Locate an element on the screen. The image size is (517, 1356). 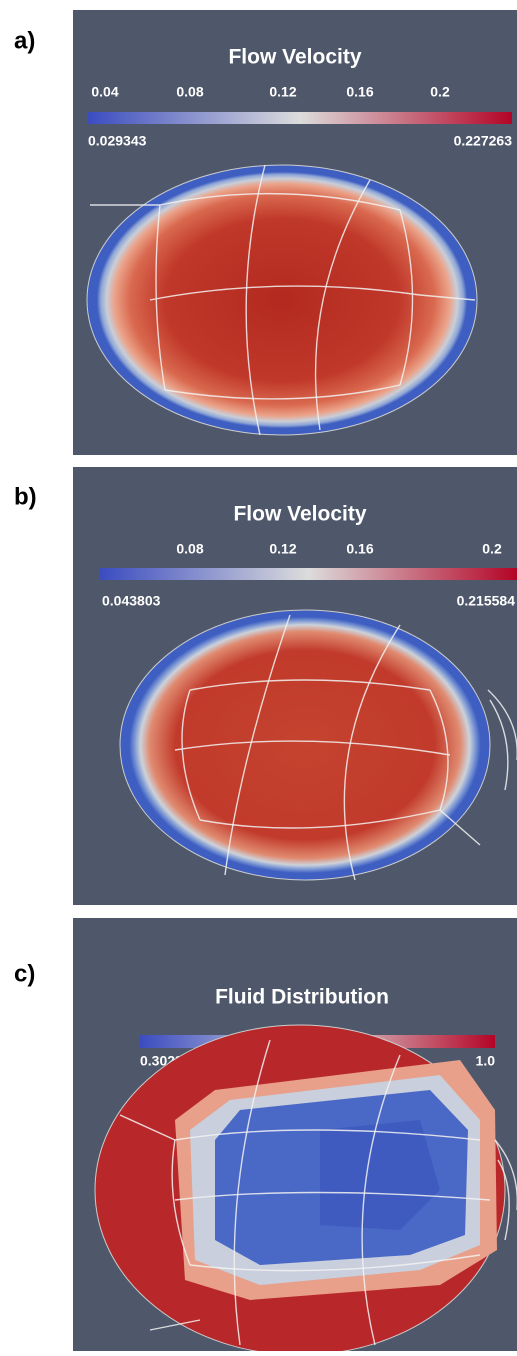
colorbar-max: 0.227263 is located at coordinates (483, 141).